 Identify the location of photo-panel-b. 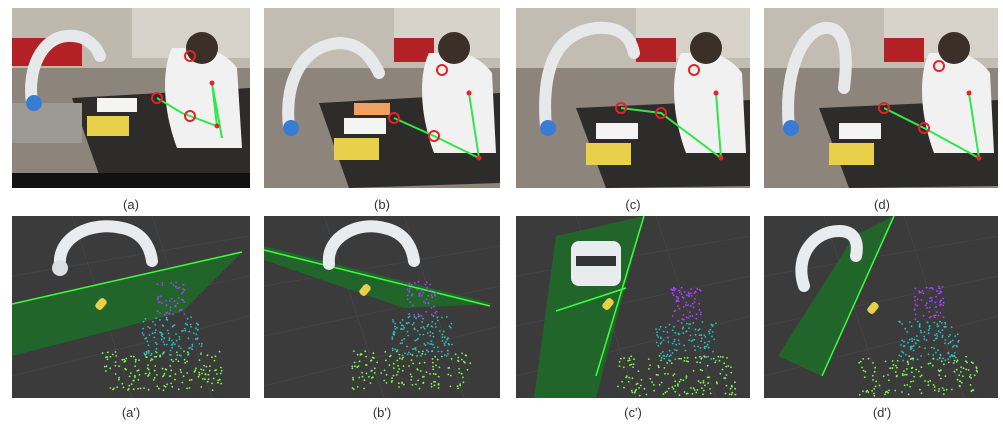
(382, 98).